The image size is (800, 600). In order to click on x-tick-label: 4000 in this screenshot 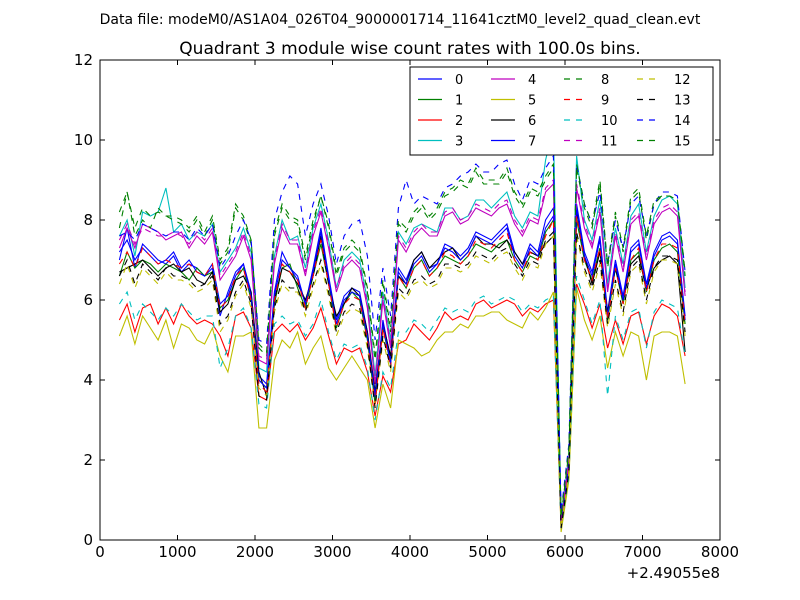, I will do `click(410, 552)`.